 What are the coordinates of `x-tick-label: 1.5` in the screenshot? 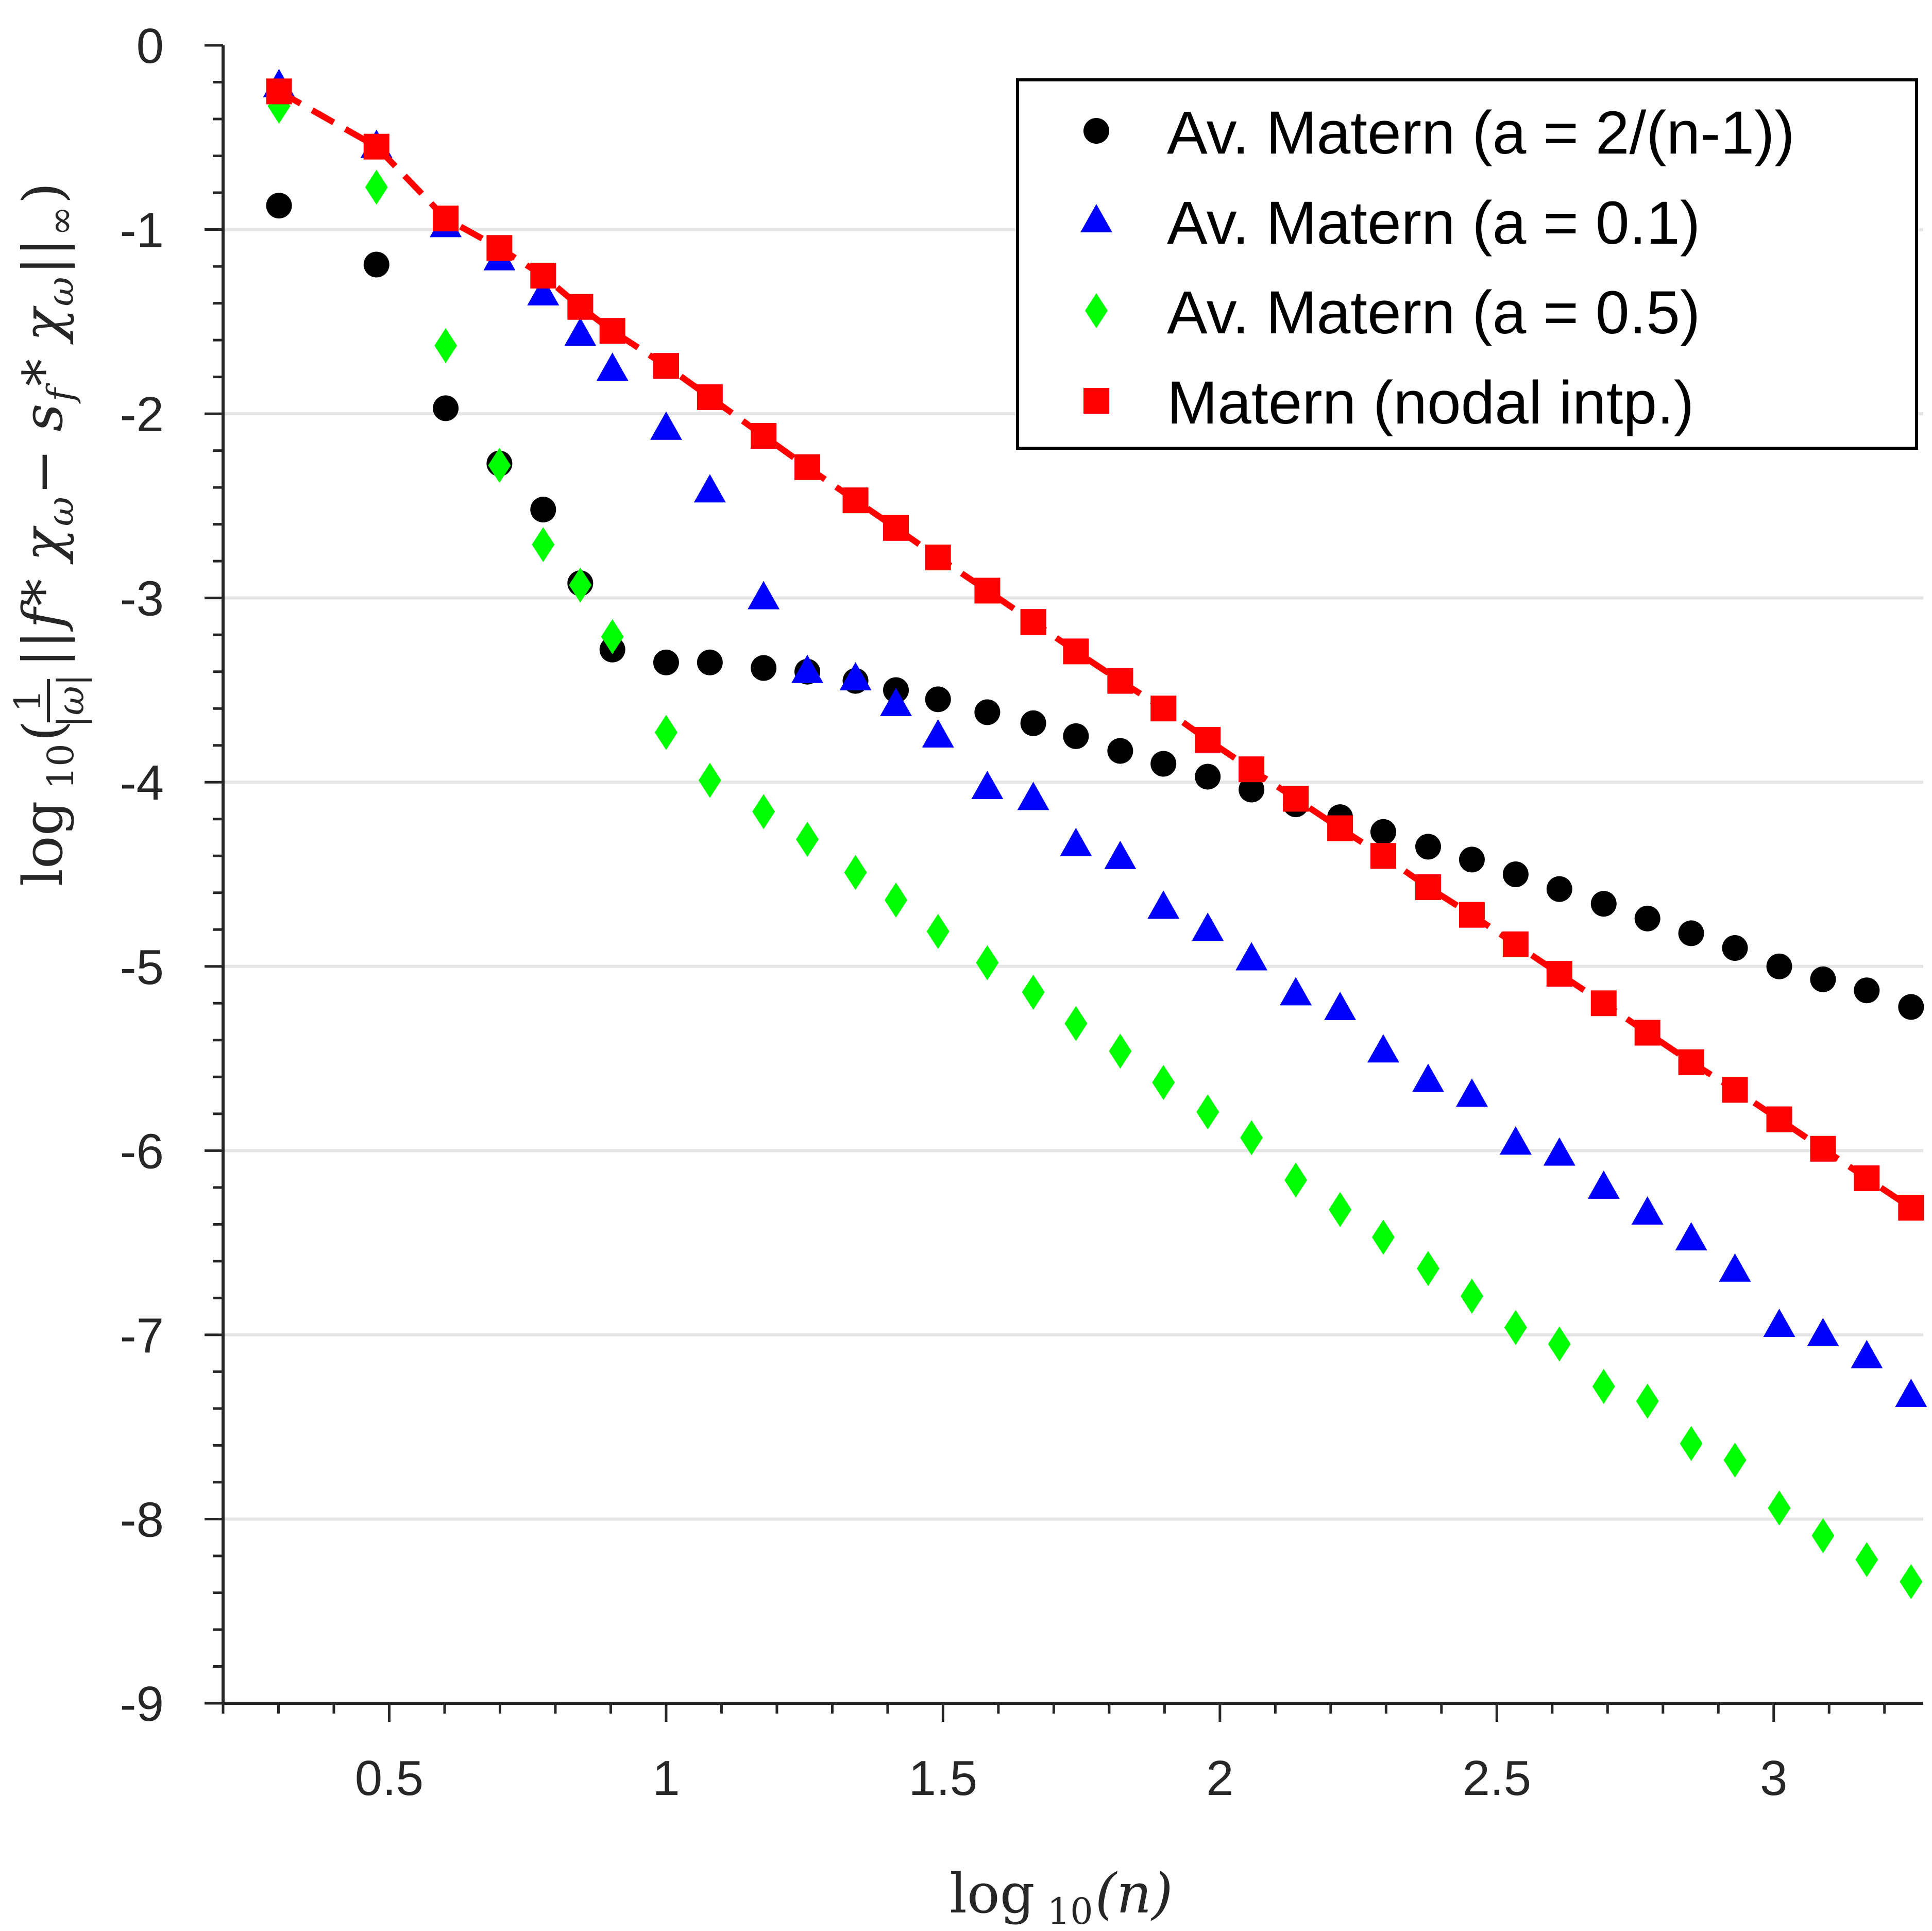 It's located at (943, 1779).